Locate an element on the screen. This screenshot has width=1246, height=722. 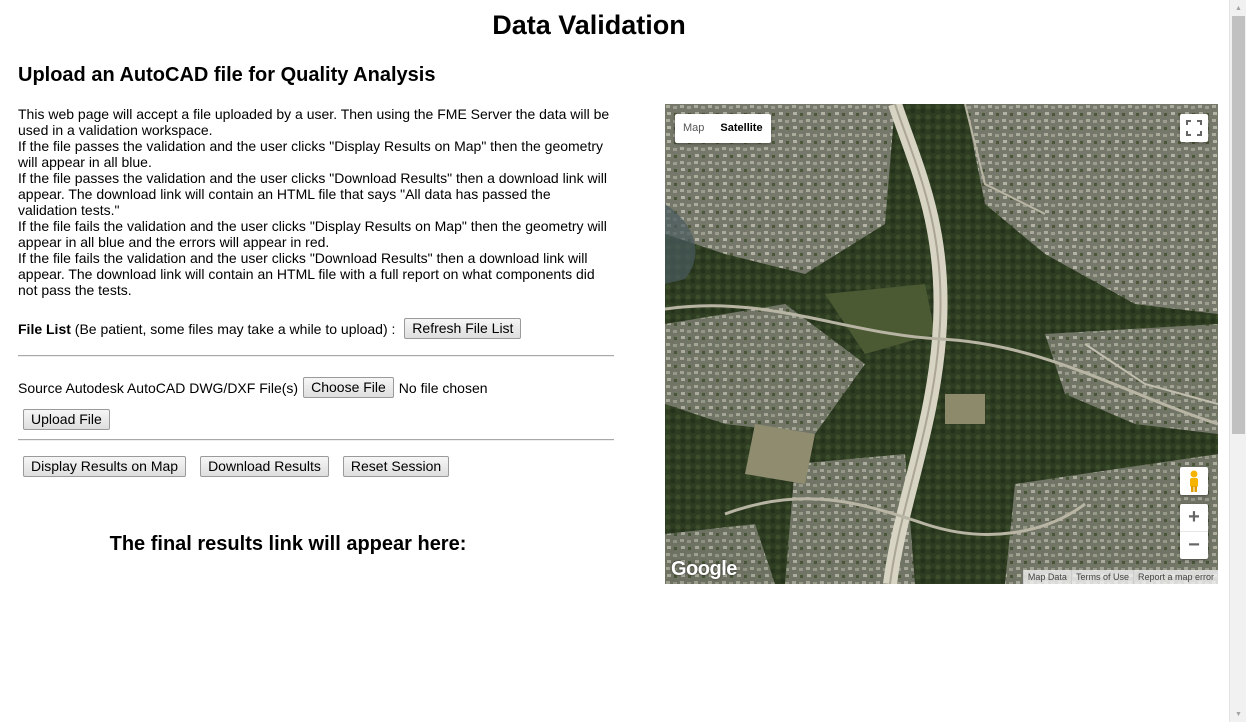
map-type-satellite-button: Satellite is located at coordinates (741, 128).